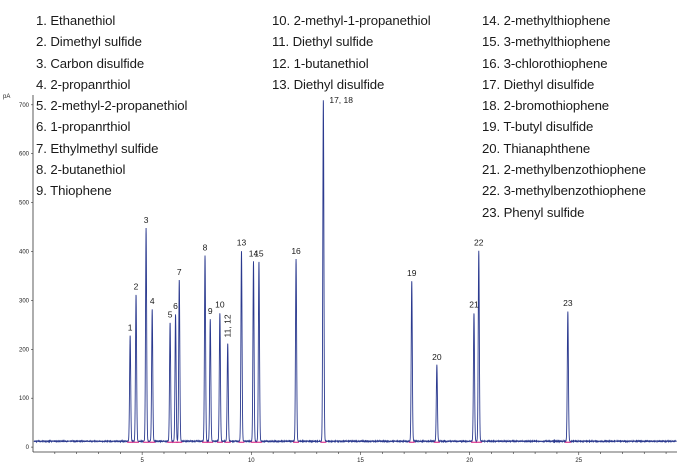  What do you see at coordinates (83, 127) in the screenshot?
I see `legend-entry: 6. 1-propanrthiol` at bounding box center [83, 127].